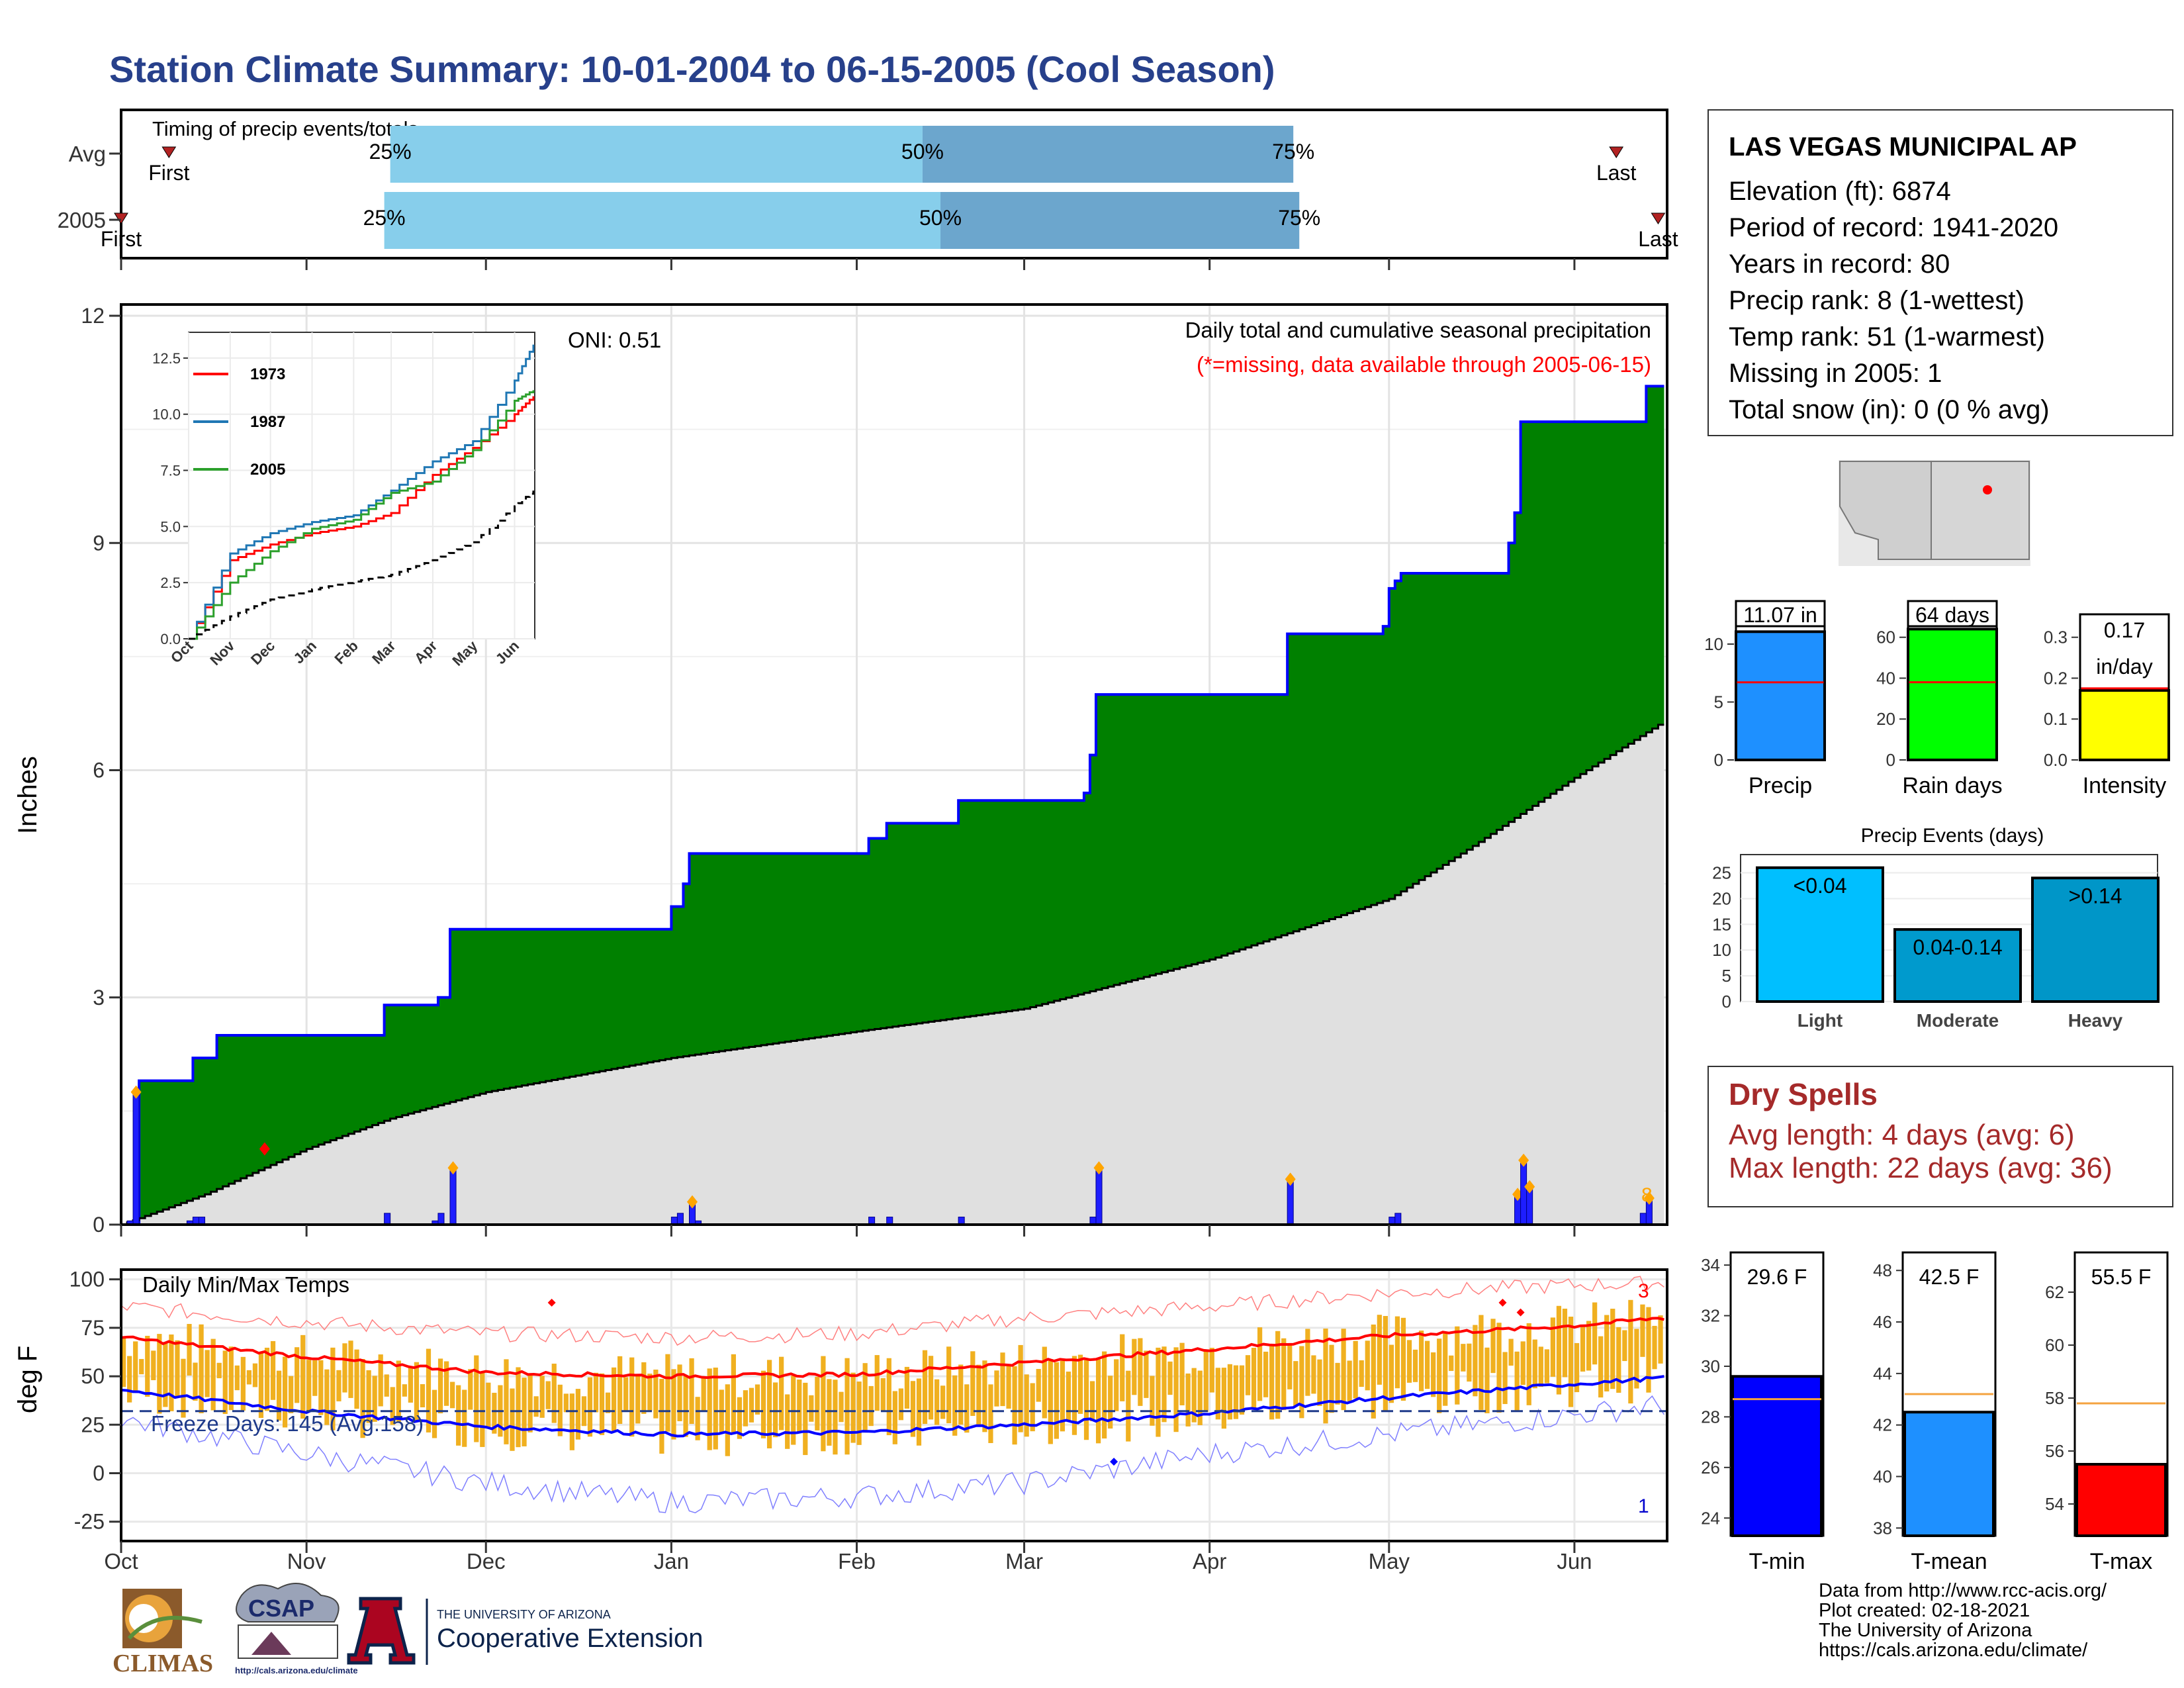 The height and width of the screenshot is (1688, 2184). I want to click on events-bar-label: 0.04-0.14, so click(1957, 947).